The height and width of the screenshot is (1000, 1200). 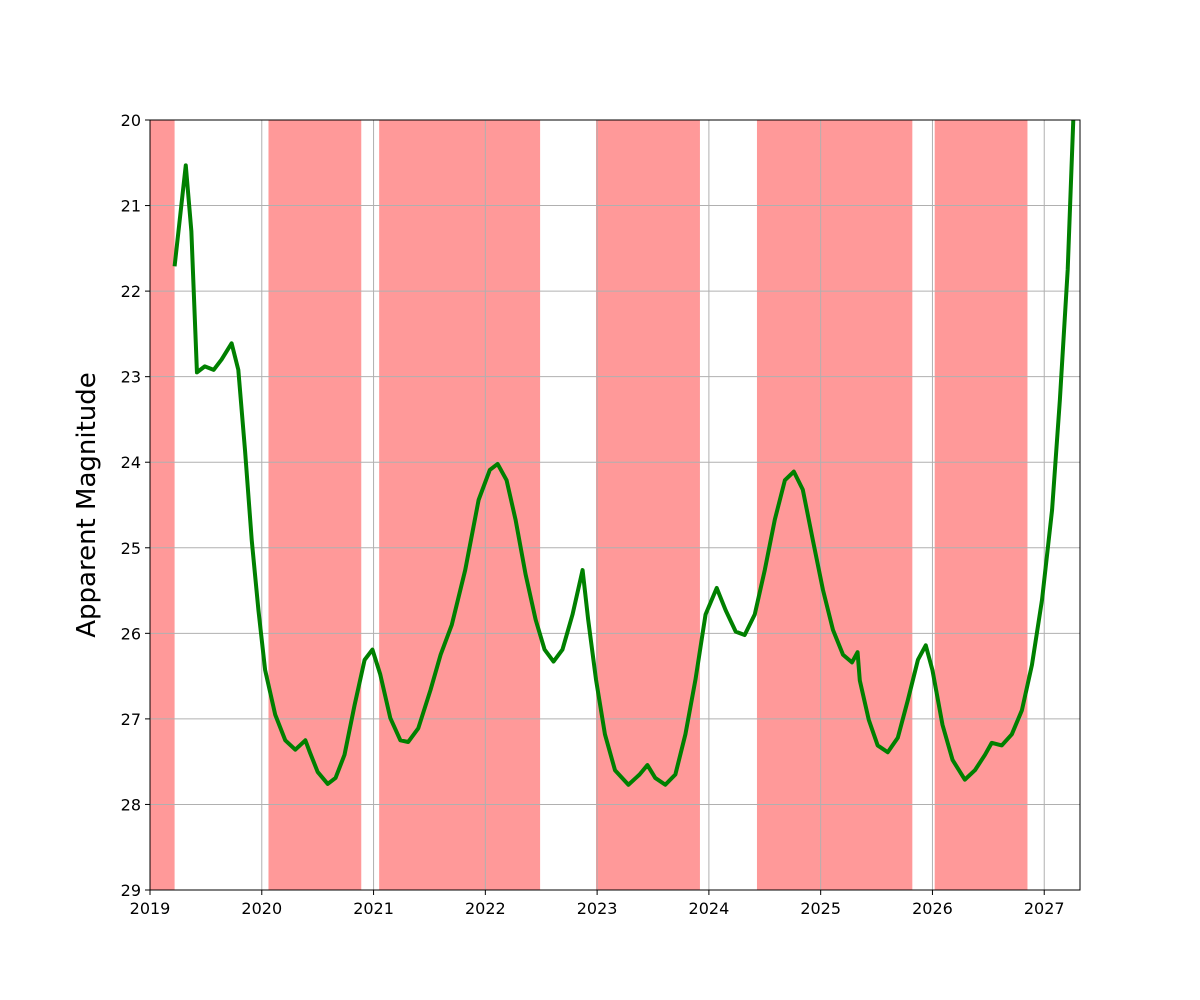 I want to click on x-tick-label: 2024, so click(x=709, y=908).